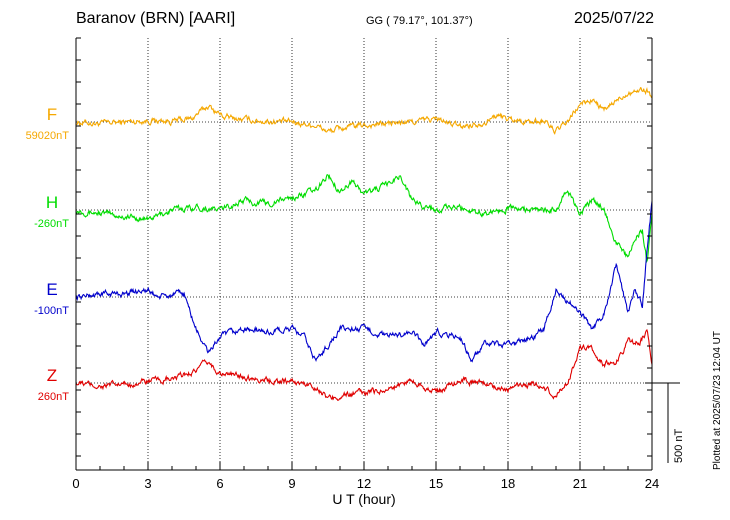  What do you see at coordinates (48, 136) in the screenshot?
I see `baseline-value-F: 59020nT` at bounding box center [48, 136].